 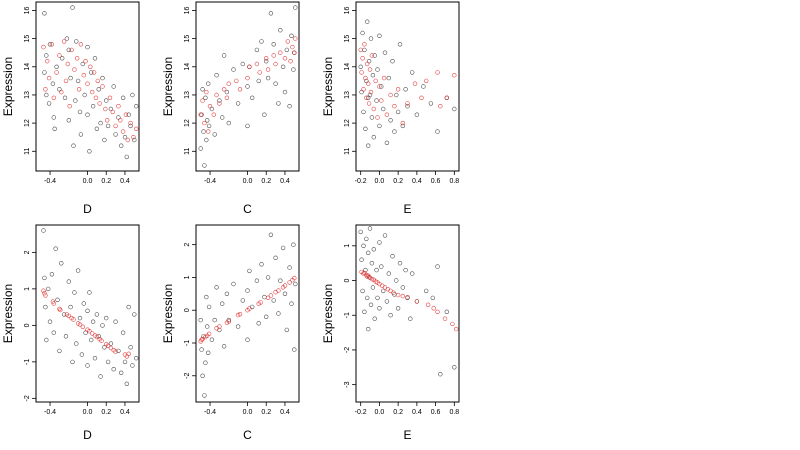 What do you see at coordinates (347, 280) in the screenshot?
I see `y-tick-label: 0` at bounding box center [347, 280].